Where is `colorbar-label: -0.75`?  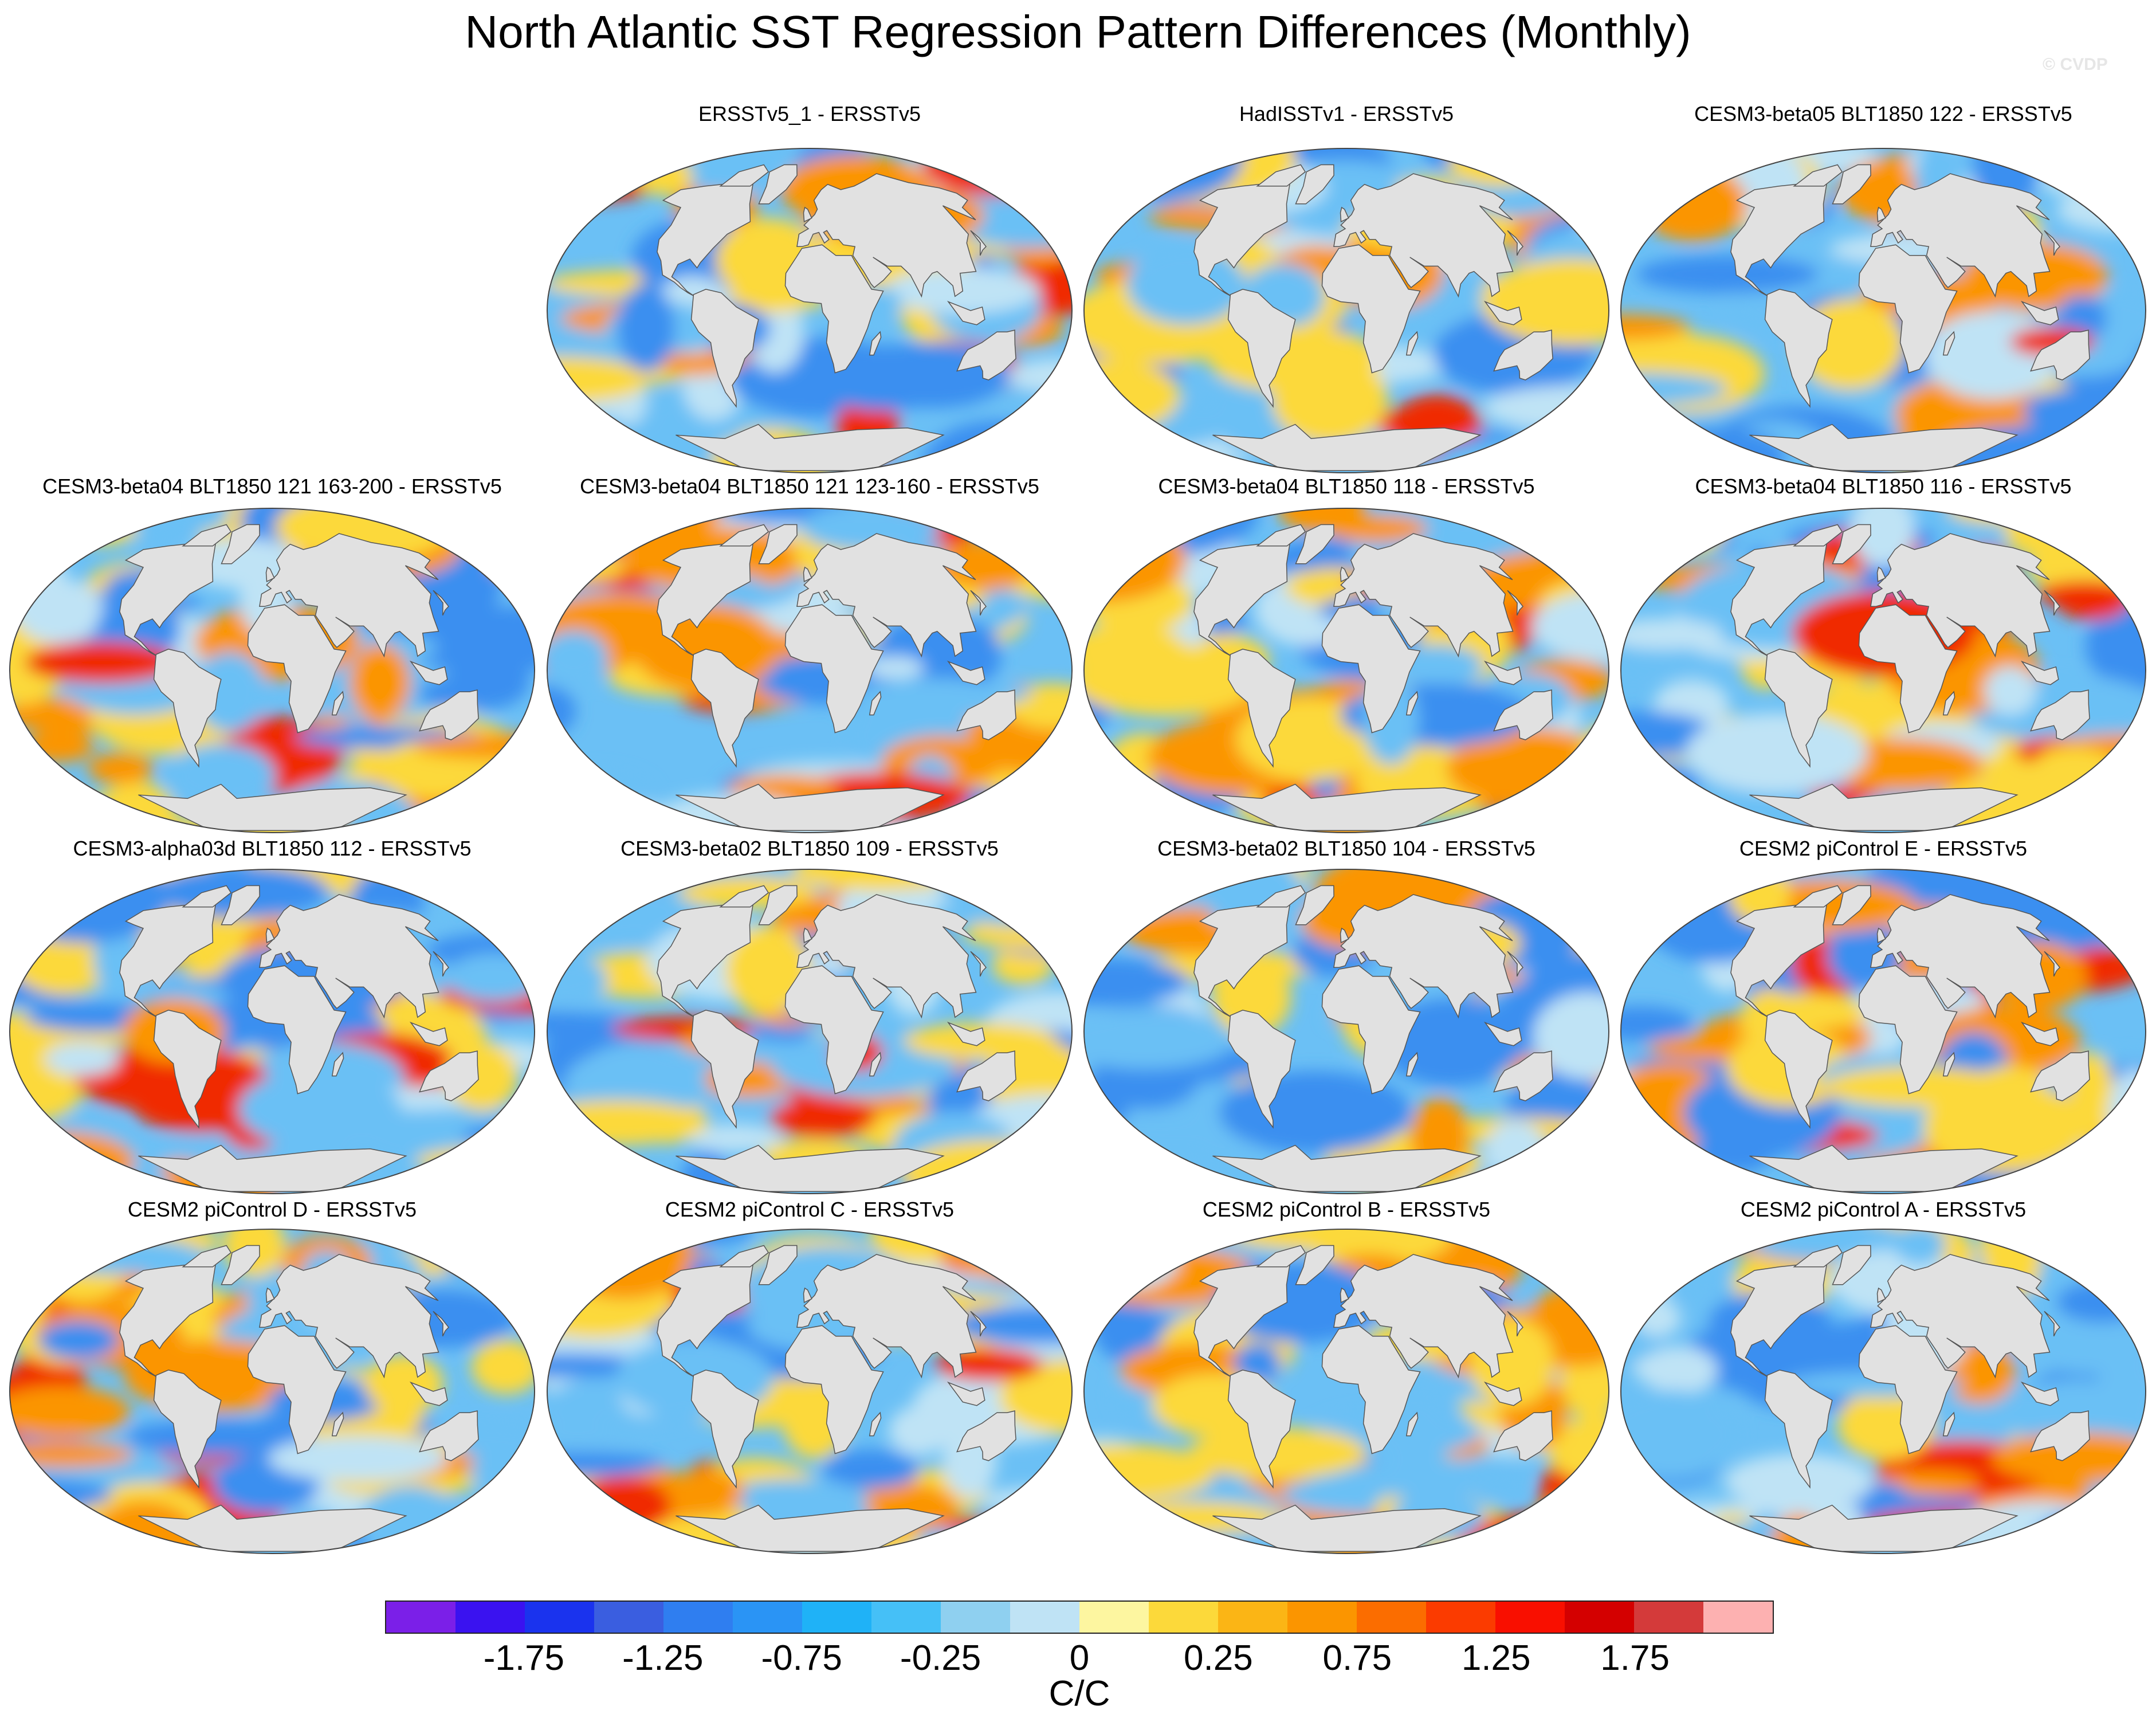
colorbar-label: -0.75 is located at coordinates (801, 1658).